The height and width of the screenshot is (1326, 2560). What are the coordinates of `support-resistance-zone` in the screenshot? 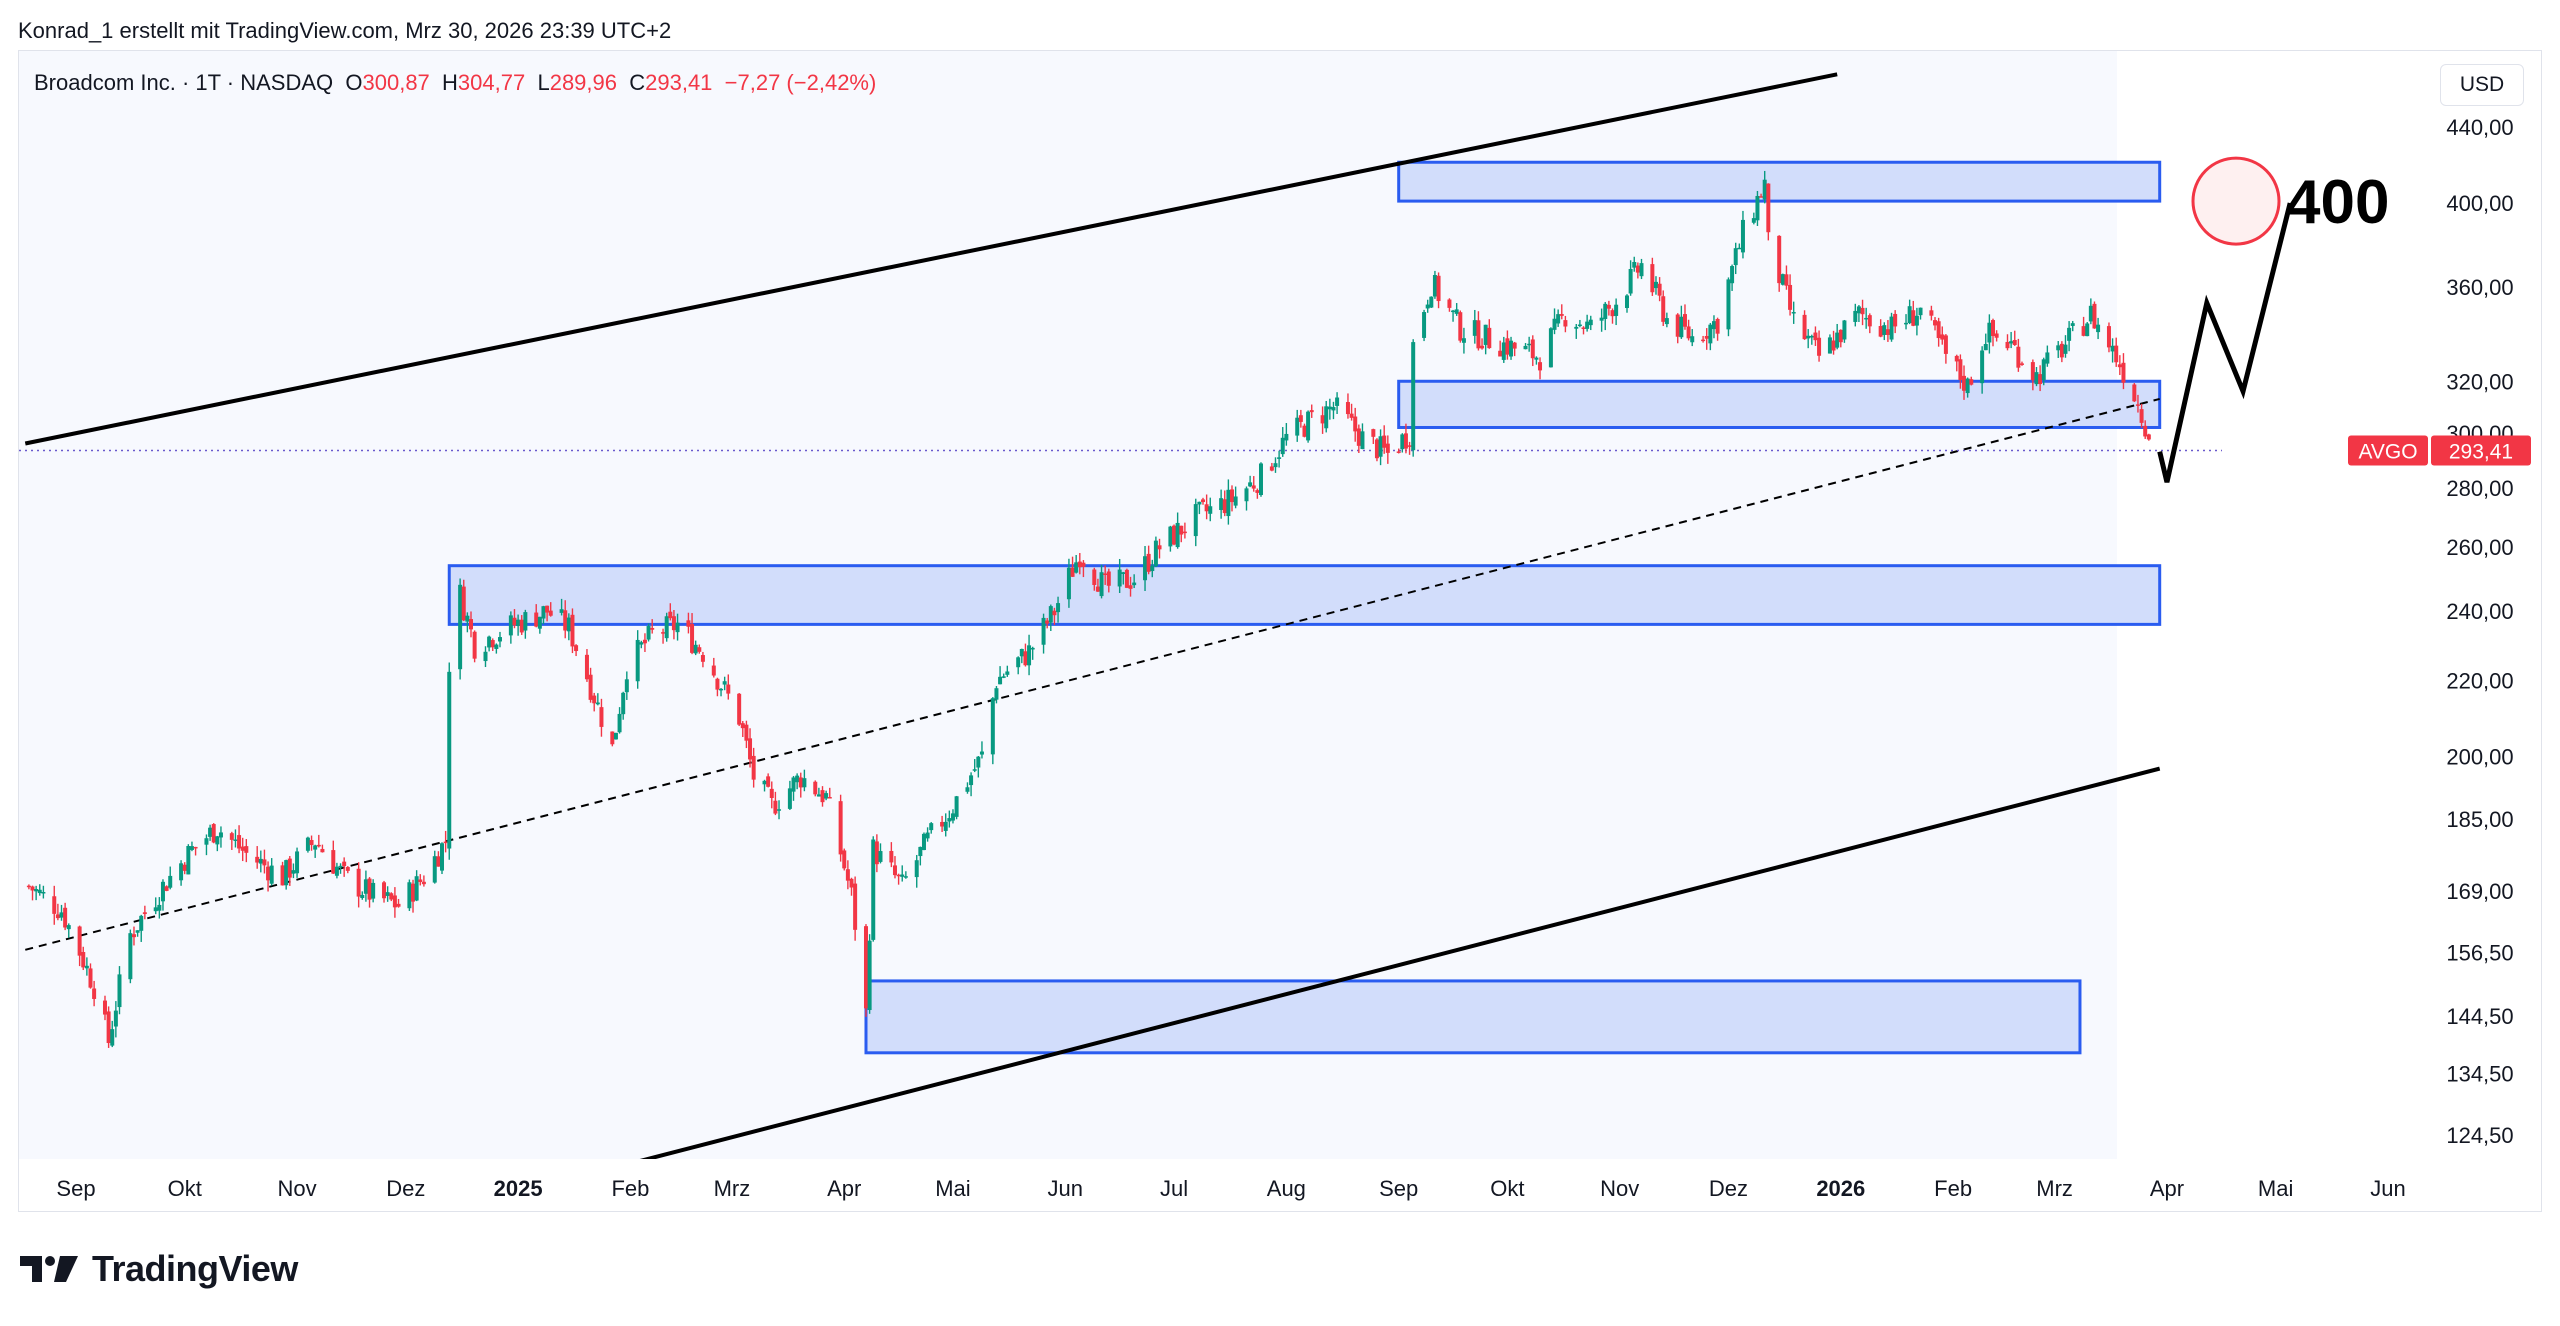 It's located at (1473, 1017).